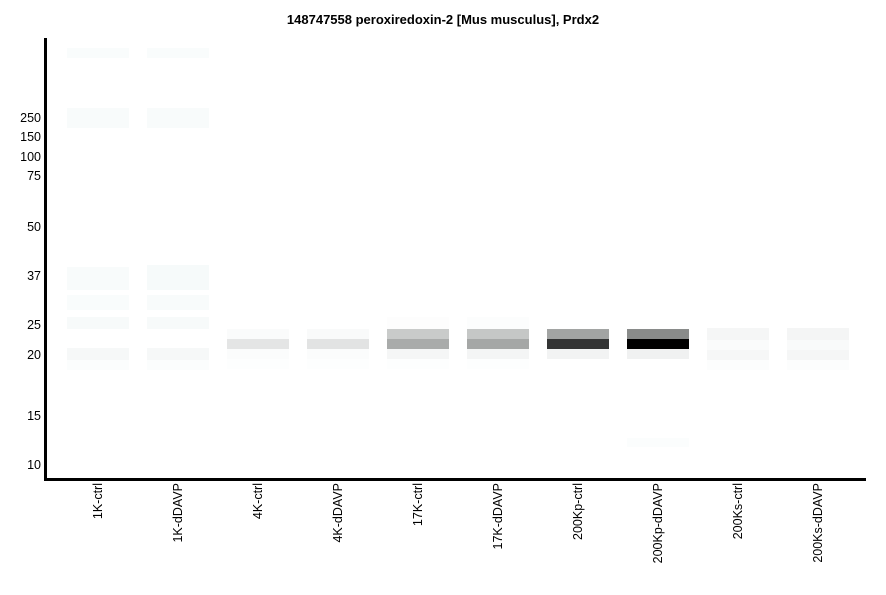 The width and height of the screenshot is (886, 595). What do you see at coordinates (258, 501) in the screenshot?
I see `x-tick-label-4K-ctrl: 4K-ctrl` at bounding box center [258, 501].